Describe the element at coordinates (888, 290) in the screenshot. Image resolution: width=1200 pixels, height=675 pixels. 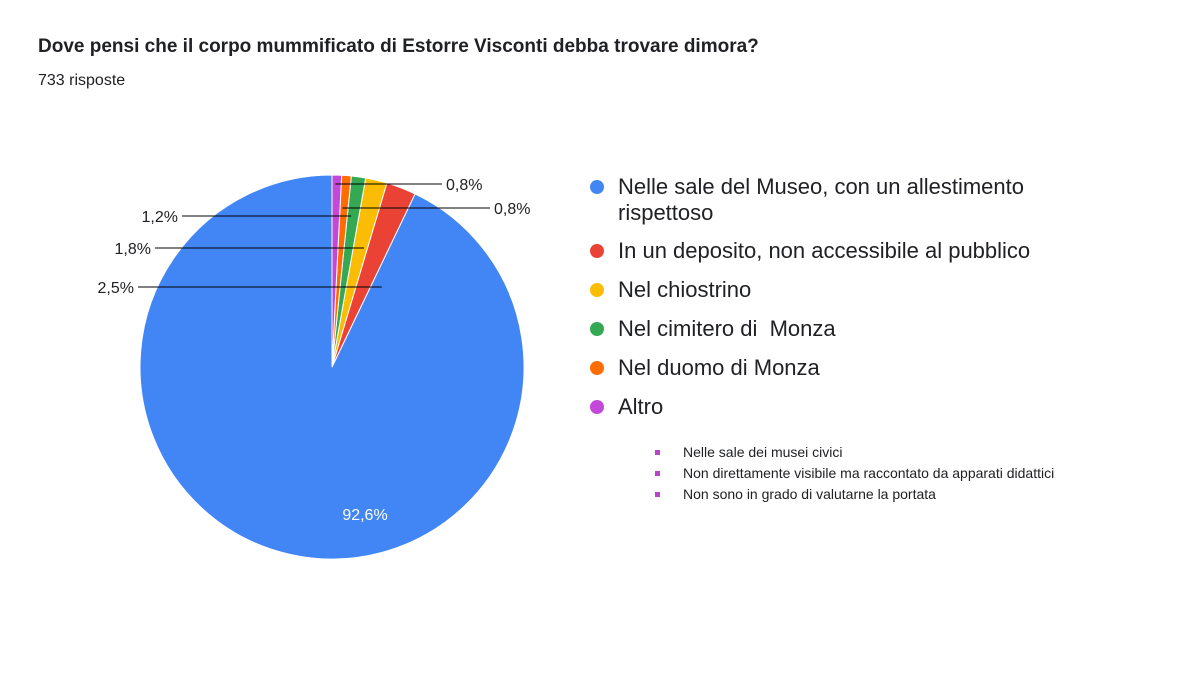
I see `legend-item-chiostrino: Nel chiostrino` at that location.